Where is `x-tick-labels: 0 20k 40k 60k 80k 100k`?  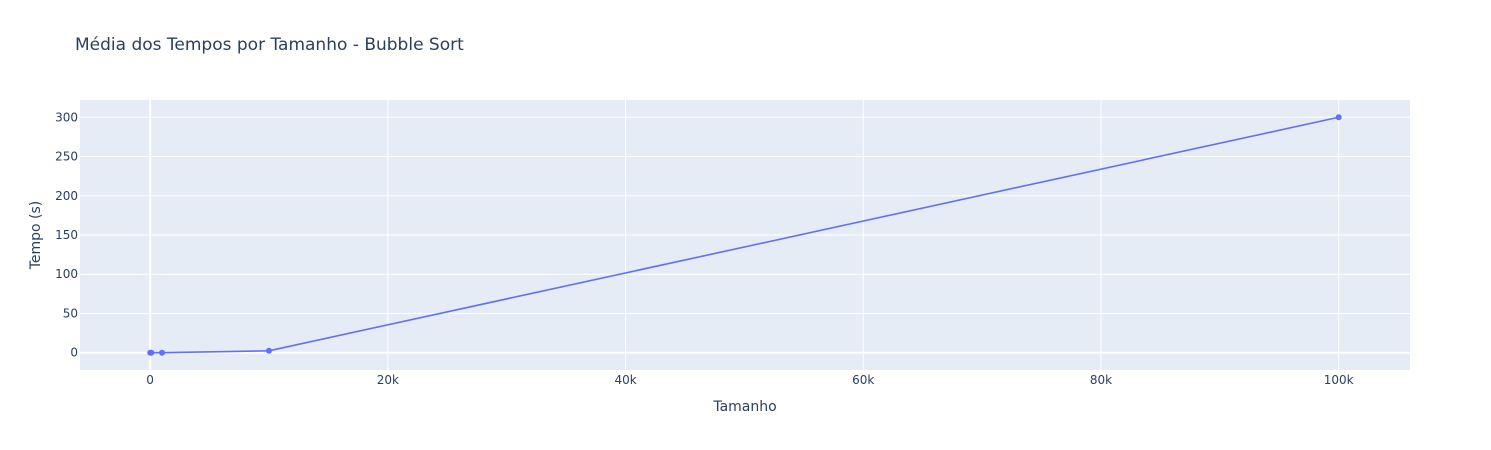 x-tick-labels: 0 20k 40k 60k 80k 100k is located at coordinates (749, 380).